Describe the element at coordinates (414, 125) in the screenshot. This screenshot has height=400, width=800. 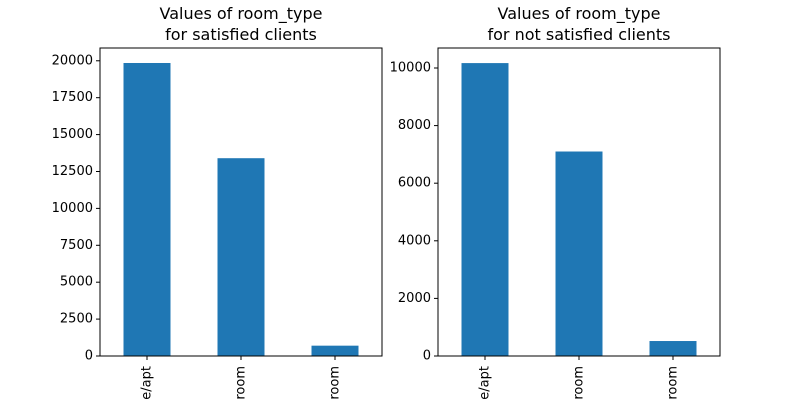
I see `y-tick-label: 8000` at that location.